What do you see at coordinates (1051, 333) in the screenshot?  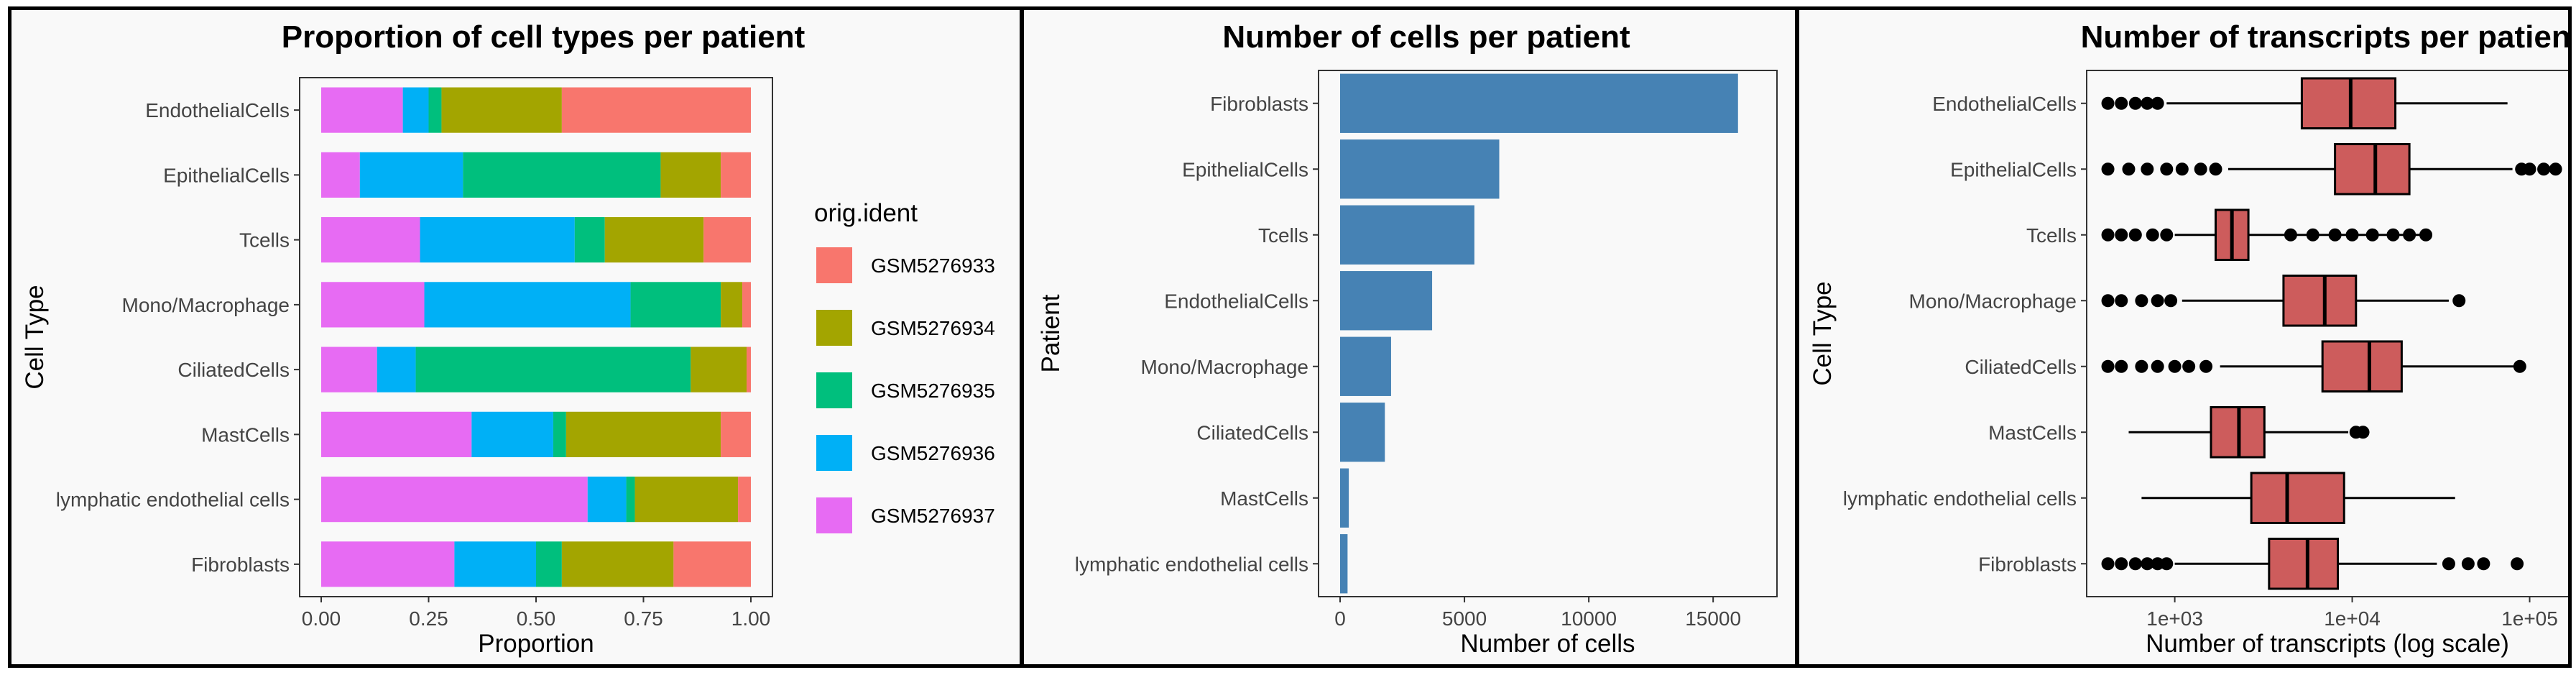 I see `y-axis-title: Patient` at bounding box center [1051, 333].